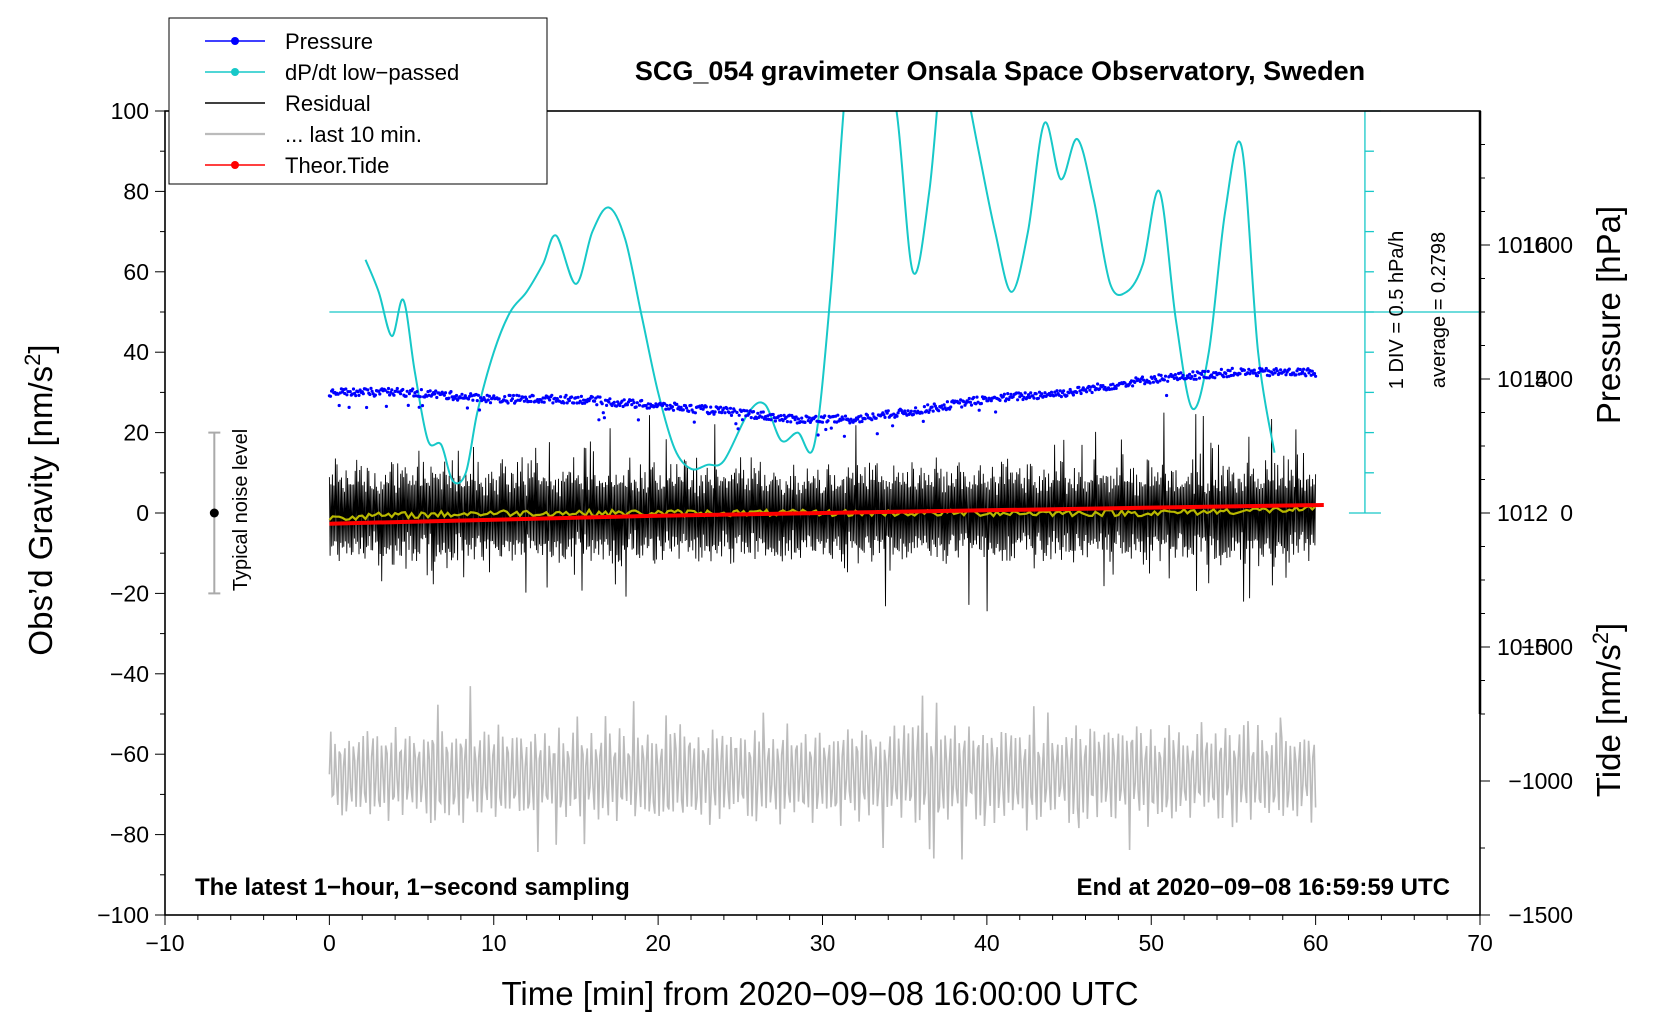  What do you see at coordinates (129, 674) in the screenshot?
I see `y-tick-label: −40` at bounding box center [129, 674].